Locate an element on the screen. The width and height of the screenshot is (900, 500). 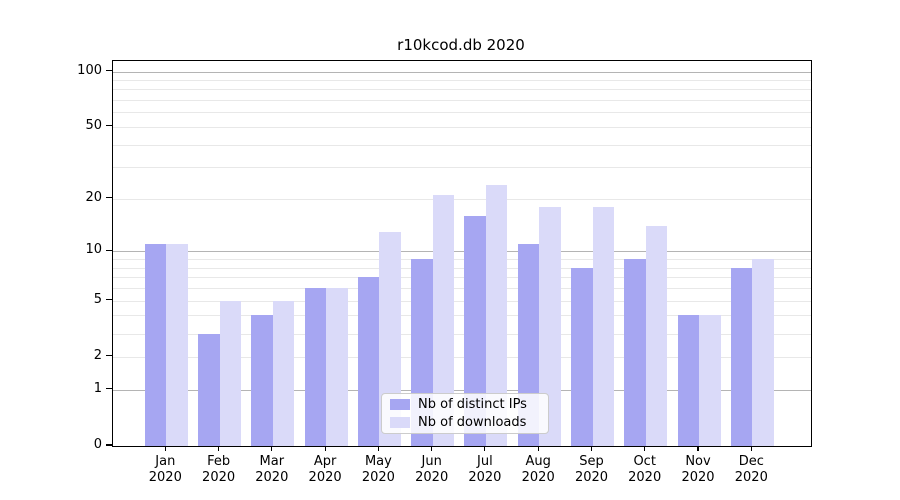
bar-downloads-dec is located at coordinates (763, 352).